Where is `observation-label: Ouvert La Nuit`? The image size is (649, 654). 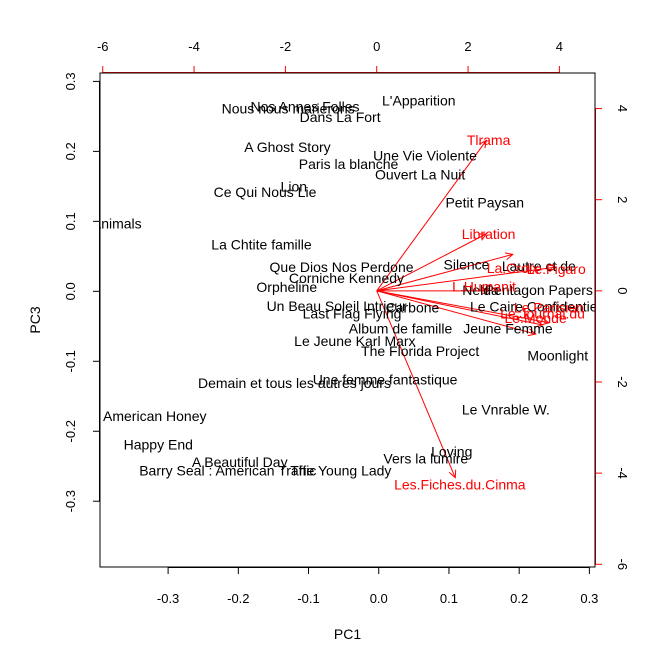 observation-label: Ouvert La Nuit is located at coordinates (420, 174).